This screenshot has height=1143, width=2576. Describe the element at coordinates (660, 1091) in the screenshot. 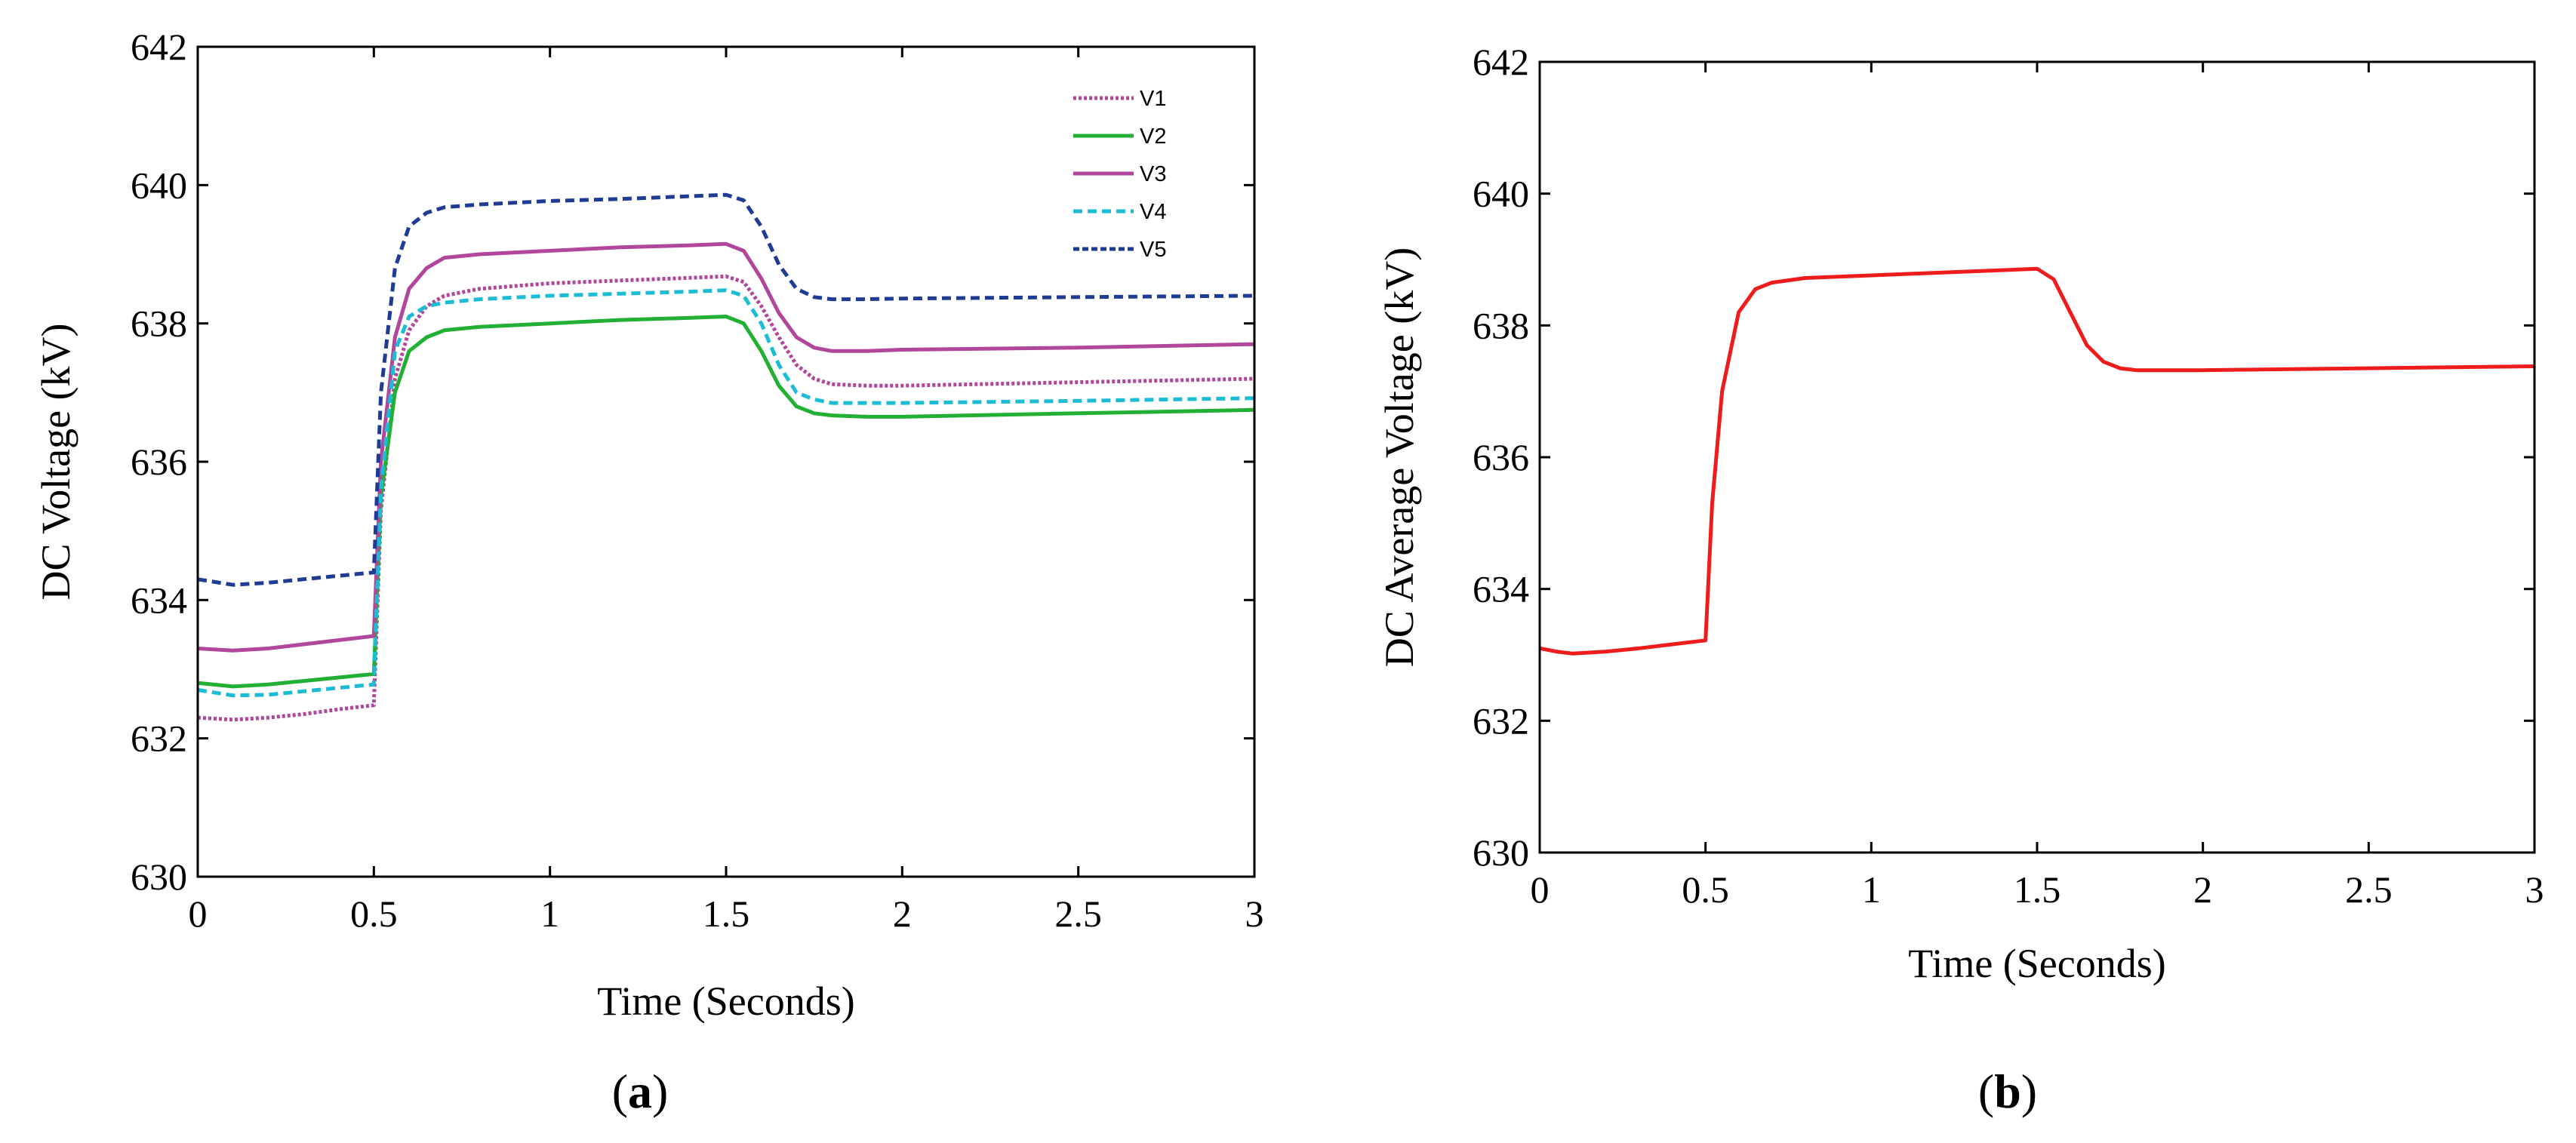

I see `panel-a-caption-close: )` at that location.